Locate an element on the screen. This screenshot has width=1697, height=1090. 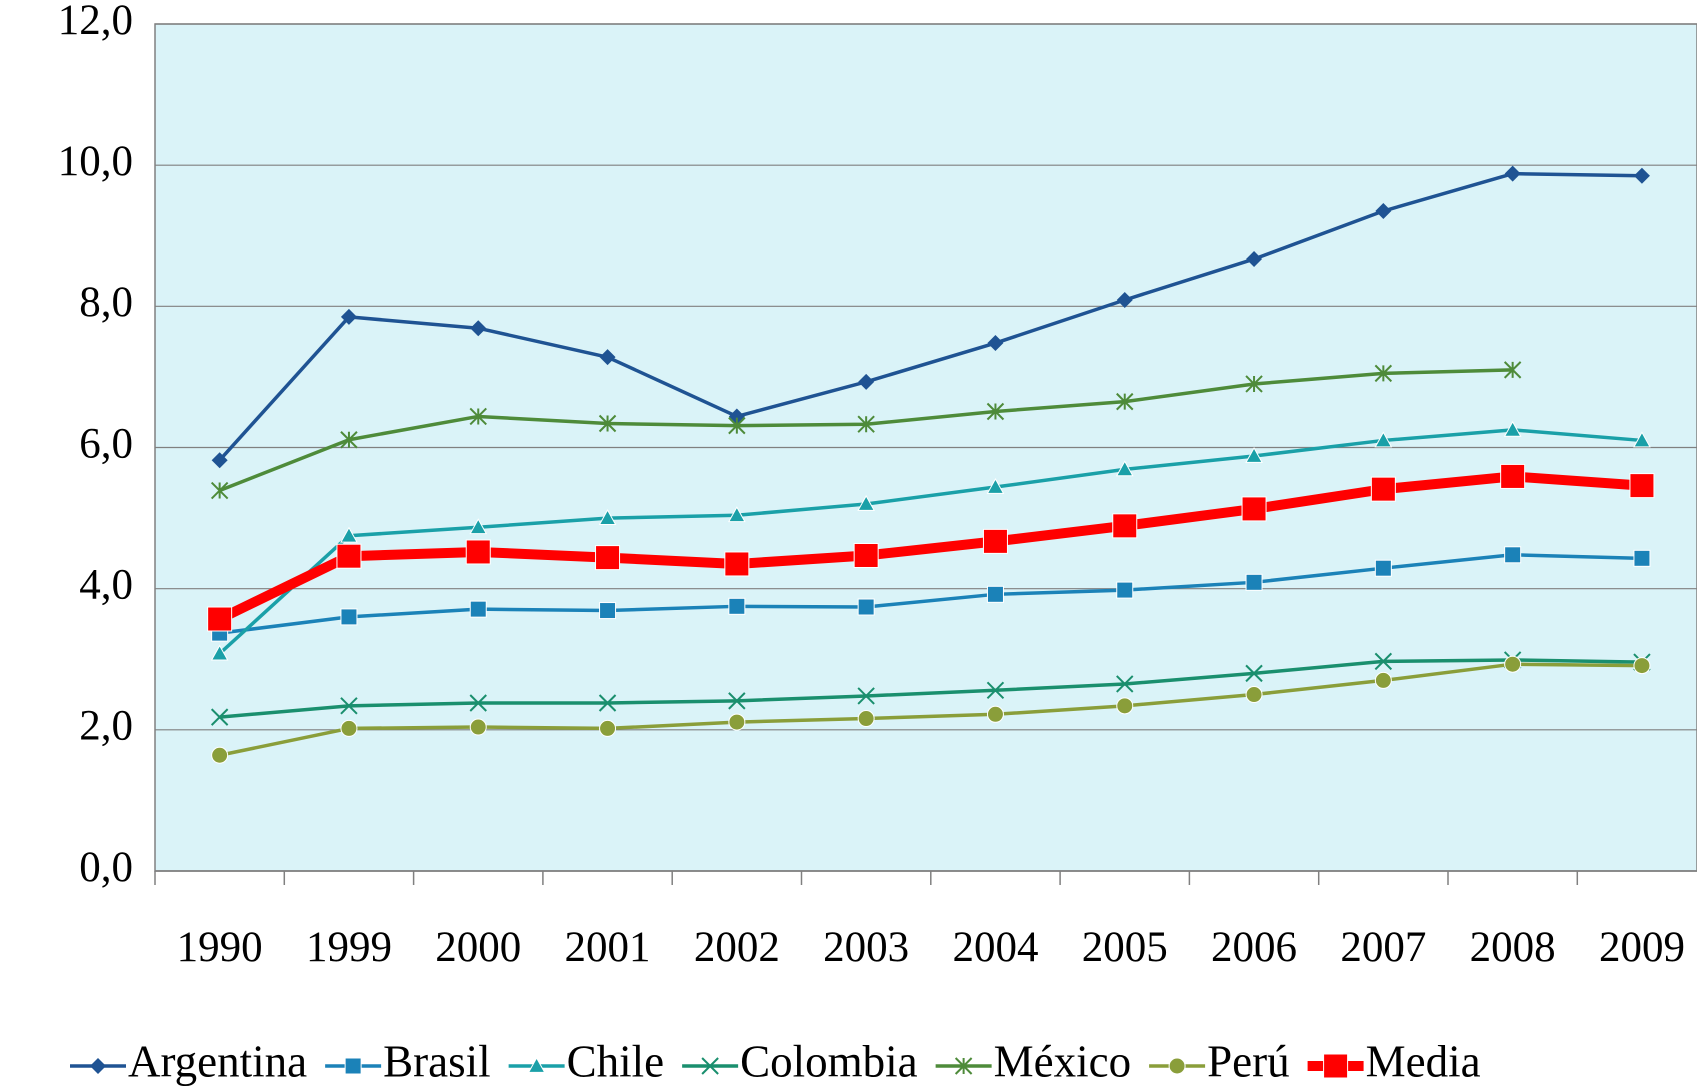
x-tick-label: 1999 is located at coordinates (349, 947).